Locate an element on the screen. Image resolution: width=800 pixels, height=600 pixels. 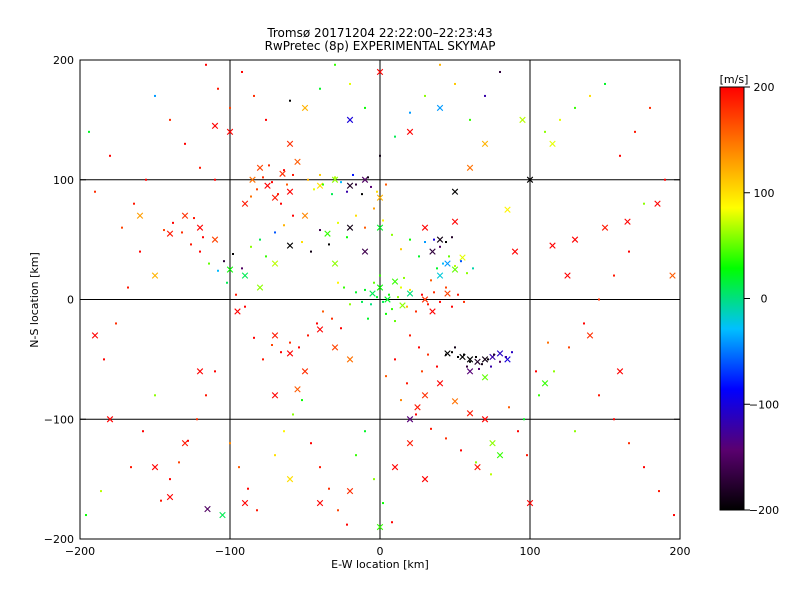
x-tick-label: 100 is located at coordinates (530, 551).